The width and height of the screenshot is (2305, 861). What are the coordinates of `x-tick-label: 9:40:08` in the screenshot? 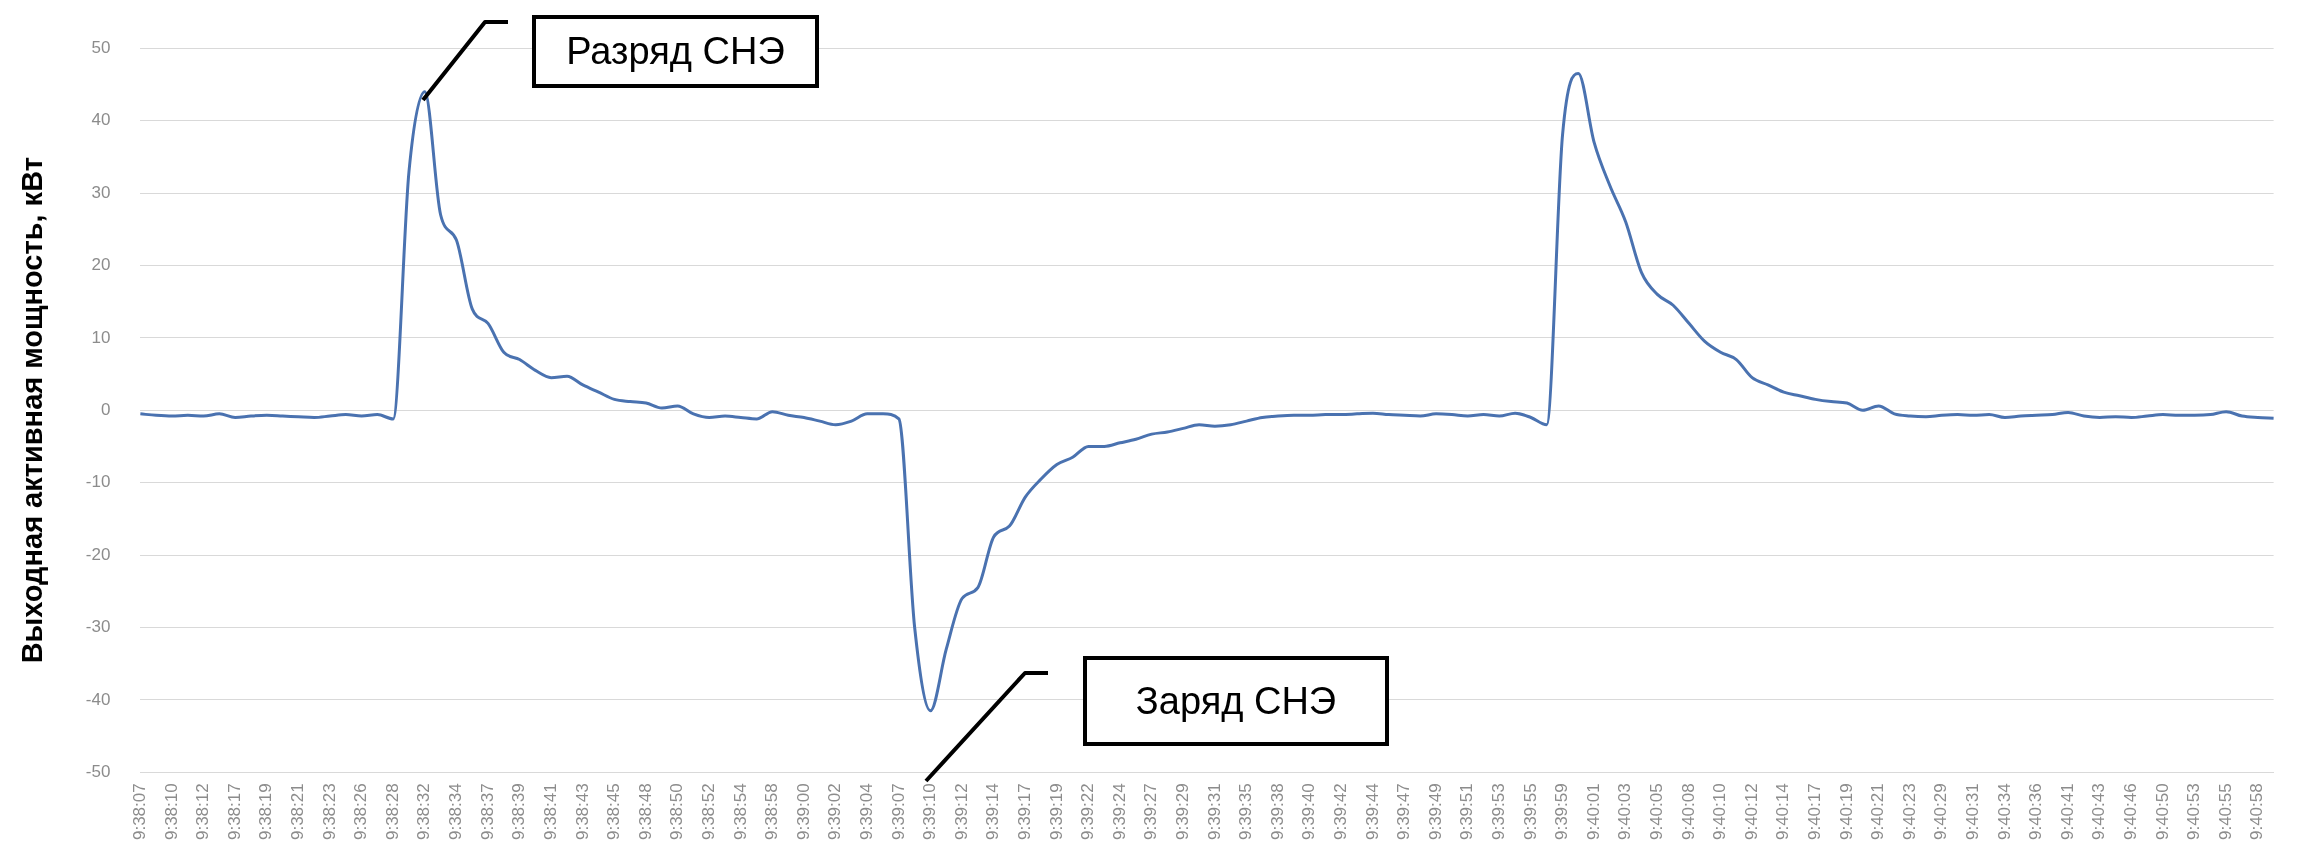 It's located at (1688, 812).